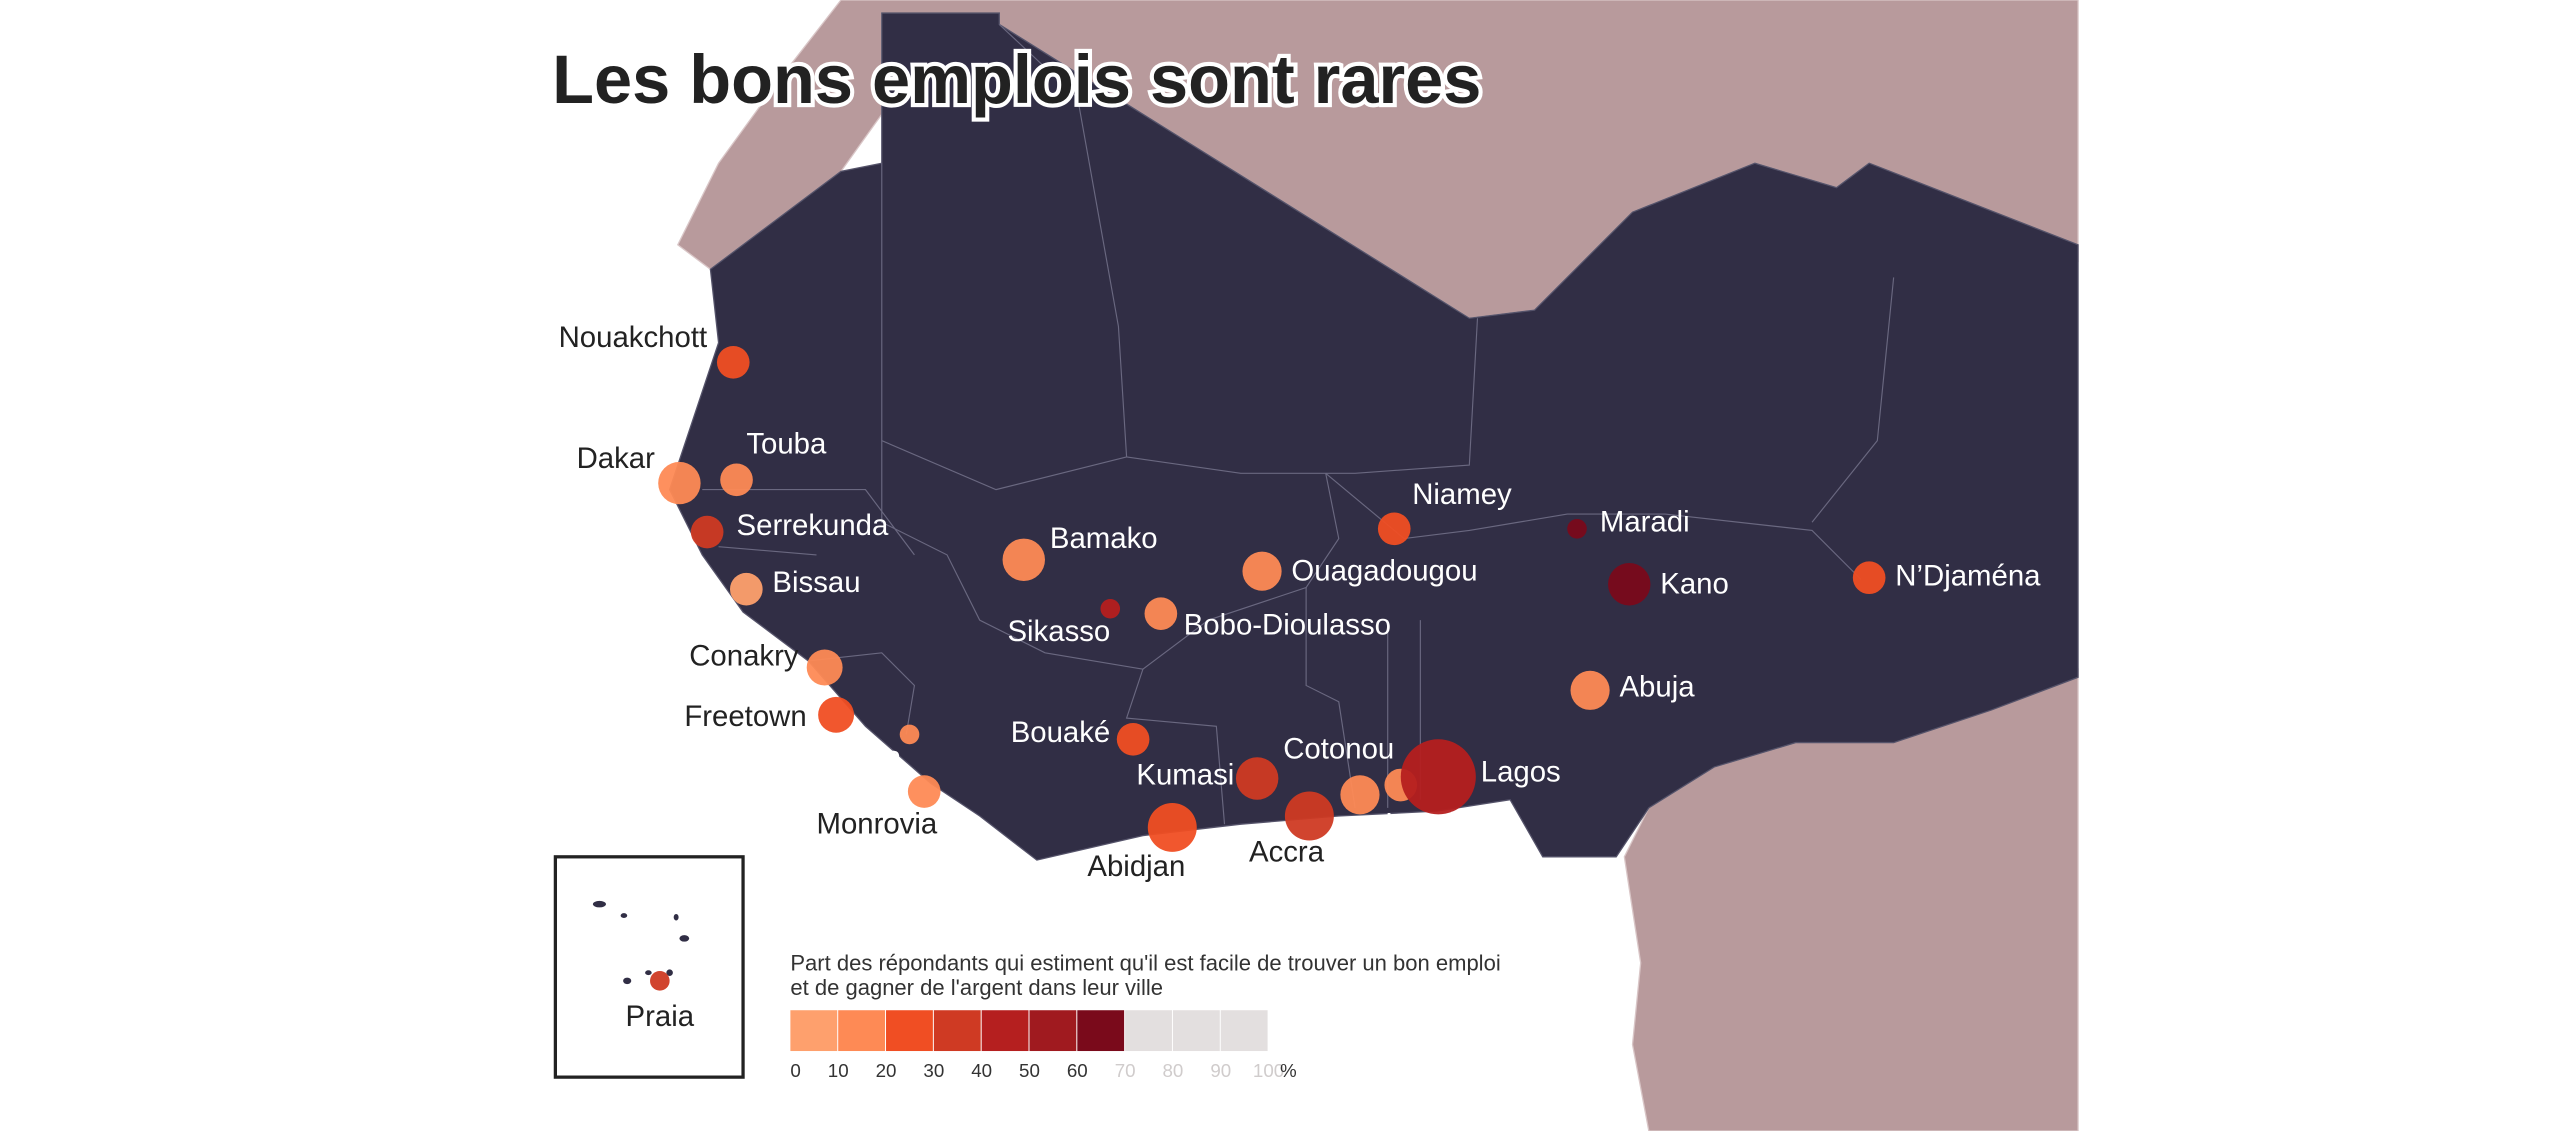  What do you see at coordinates (1173, 1070) in the screenshot?
I see `legend-tick: 80` at bounding box center [1173, 1070].